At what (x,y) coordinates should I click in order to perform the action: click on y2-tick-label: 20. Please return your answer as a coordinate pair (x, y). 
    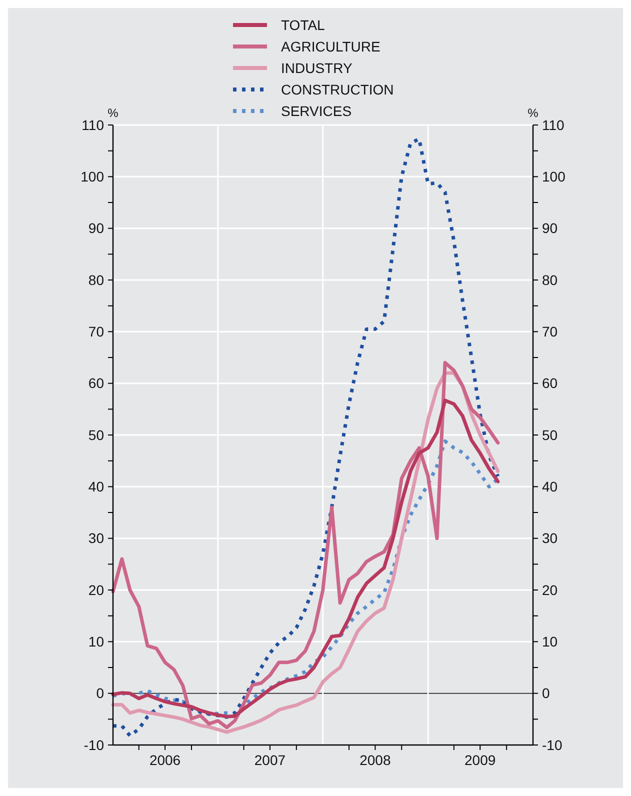
    Looking at the image, I should click on (550, 590).